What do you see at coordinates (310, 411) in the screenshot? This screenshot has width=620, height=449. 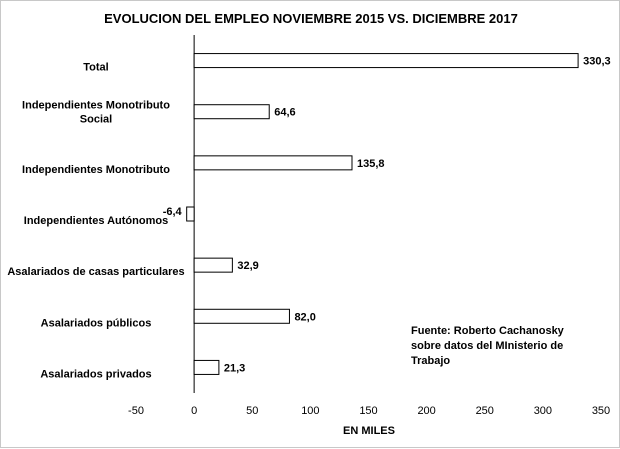 I see `x-tick-label: 100` at bounding box center [310, 411].